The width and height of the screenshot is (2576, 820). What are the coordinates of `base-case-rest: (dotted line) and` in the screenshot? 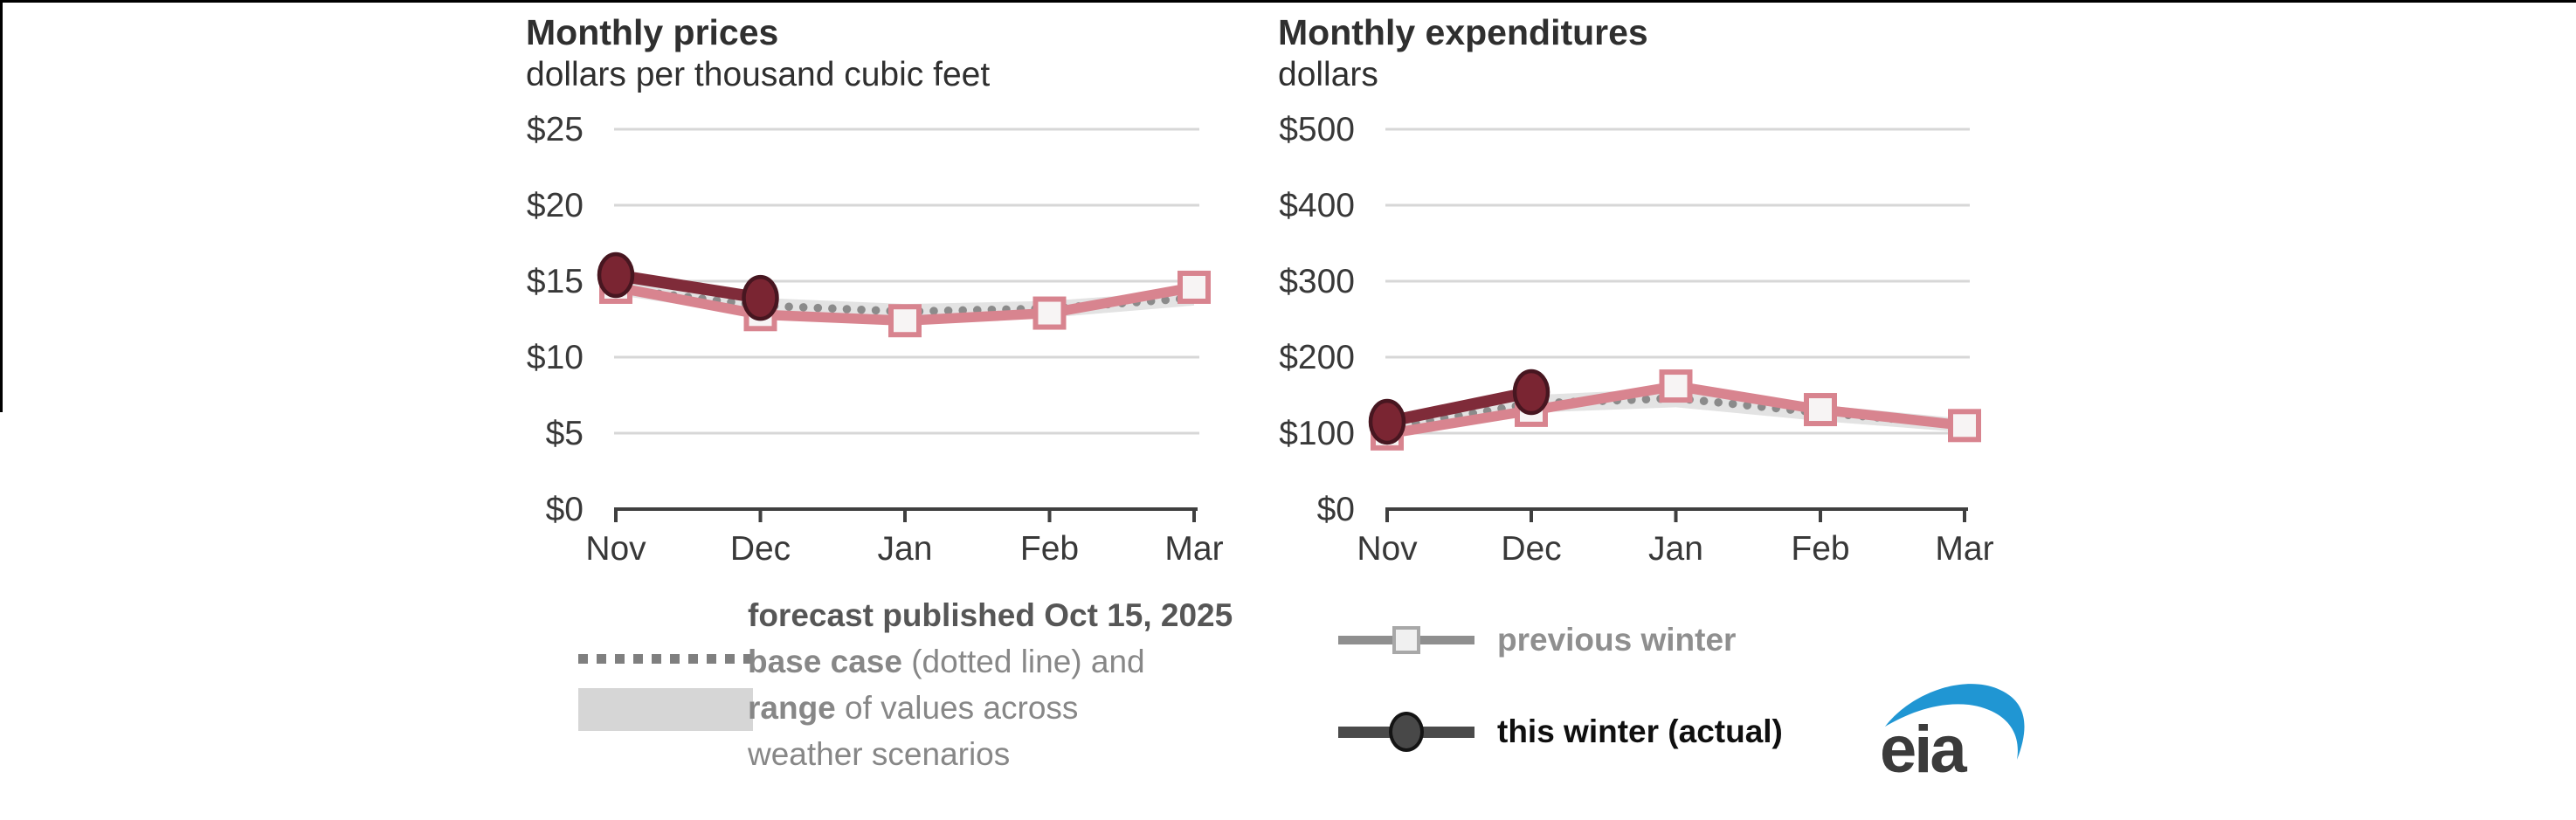 It's located at (1023, 661).